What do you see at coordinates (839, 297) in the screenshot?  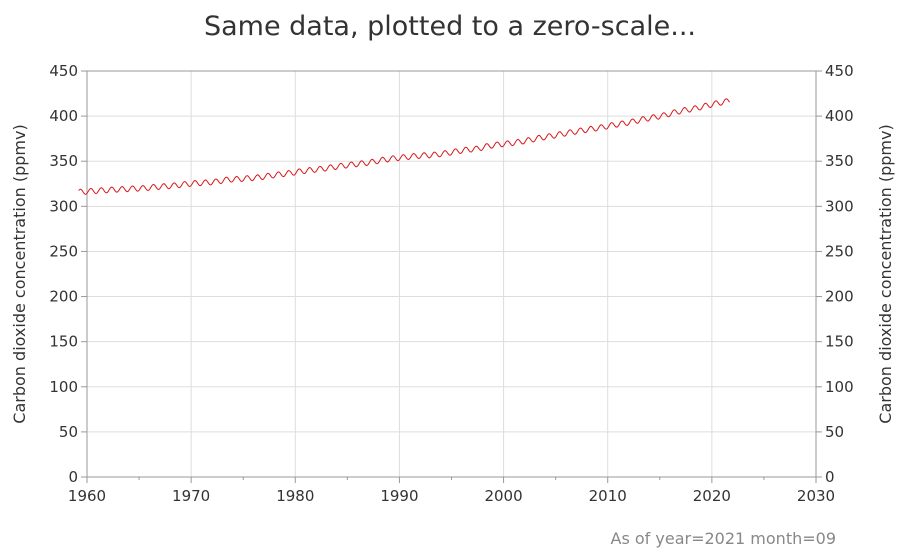 I see `y-tick-label-right: 200` at bounding box center [839, 297].